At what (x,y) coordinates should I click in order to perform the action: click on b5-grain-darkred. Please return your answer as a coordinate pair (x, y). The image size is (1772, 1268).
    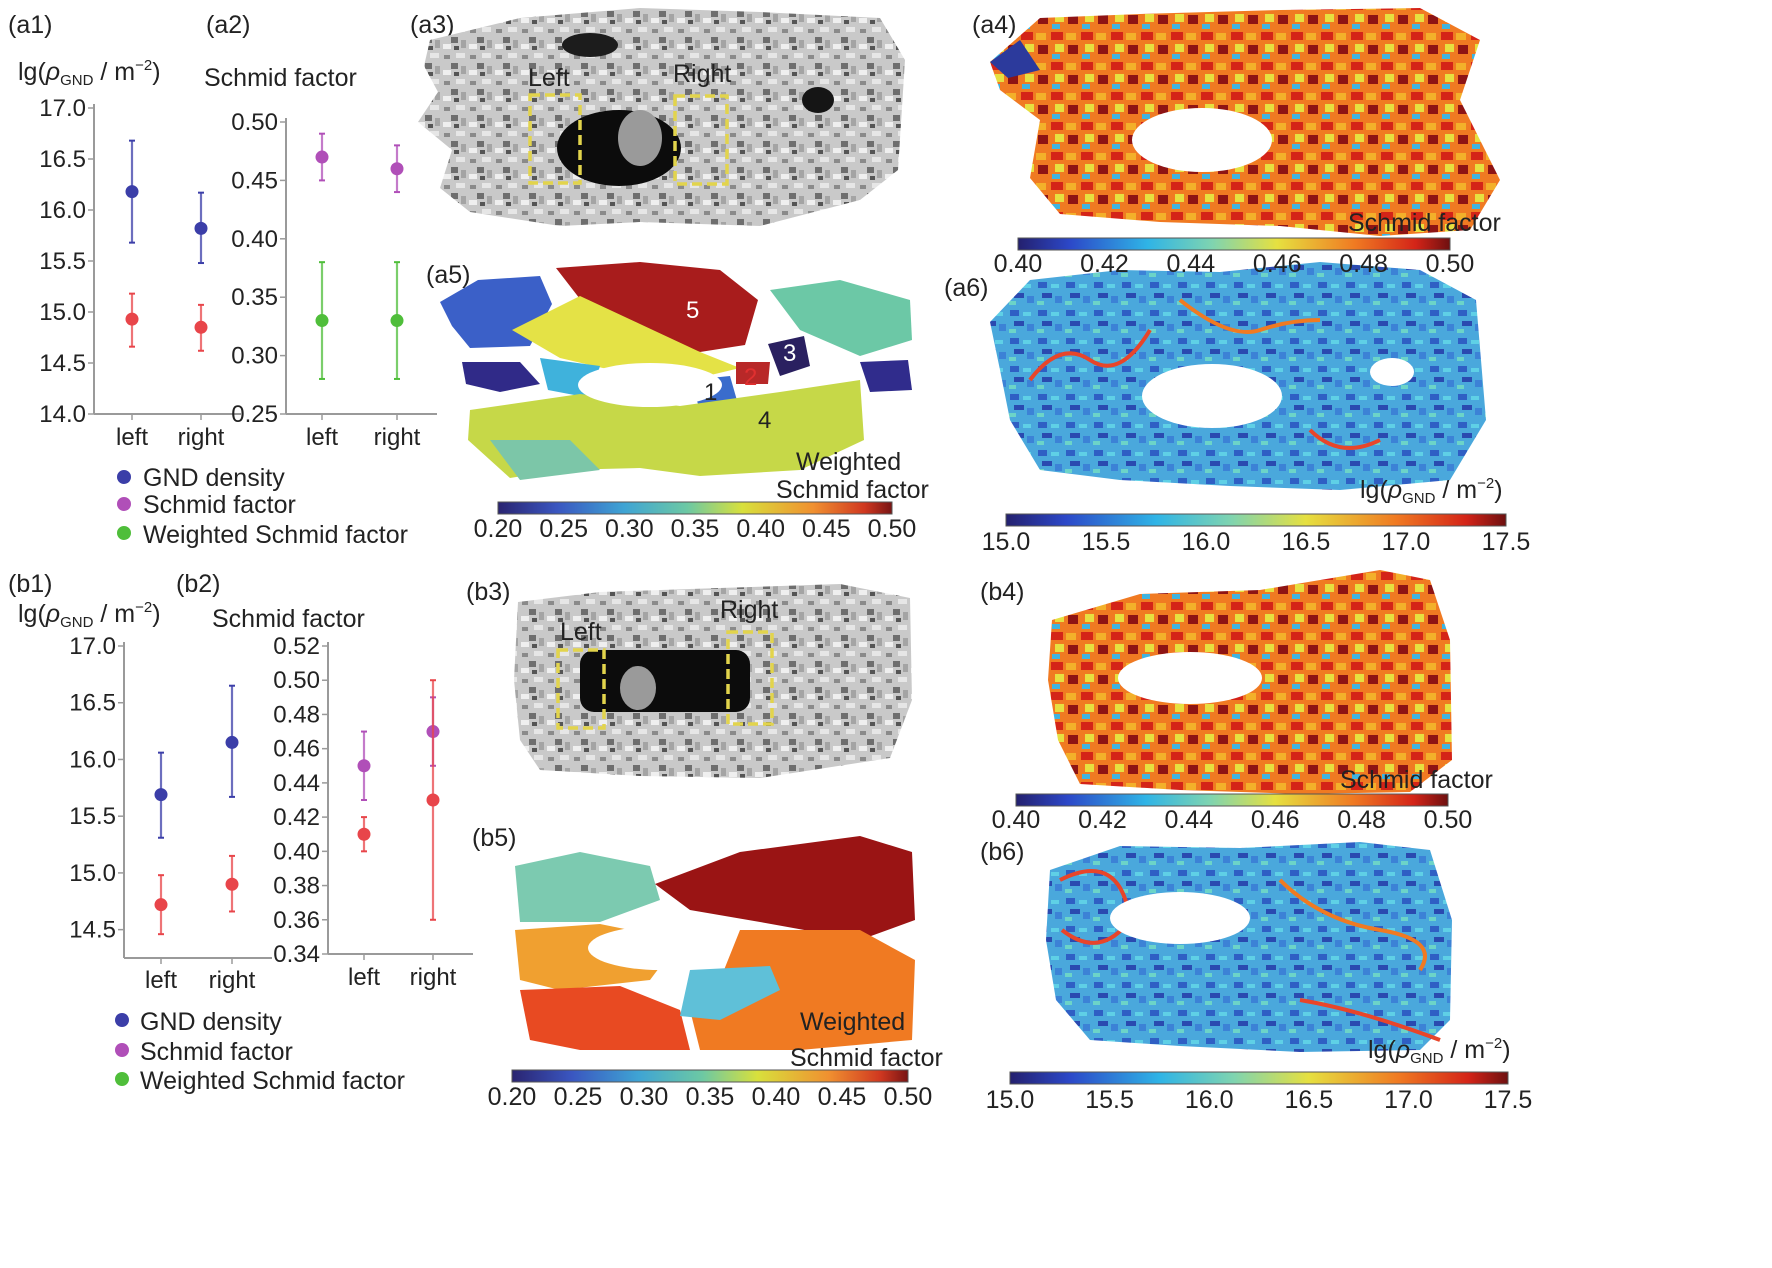
    Looking at the image, I should click on (785, 888).